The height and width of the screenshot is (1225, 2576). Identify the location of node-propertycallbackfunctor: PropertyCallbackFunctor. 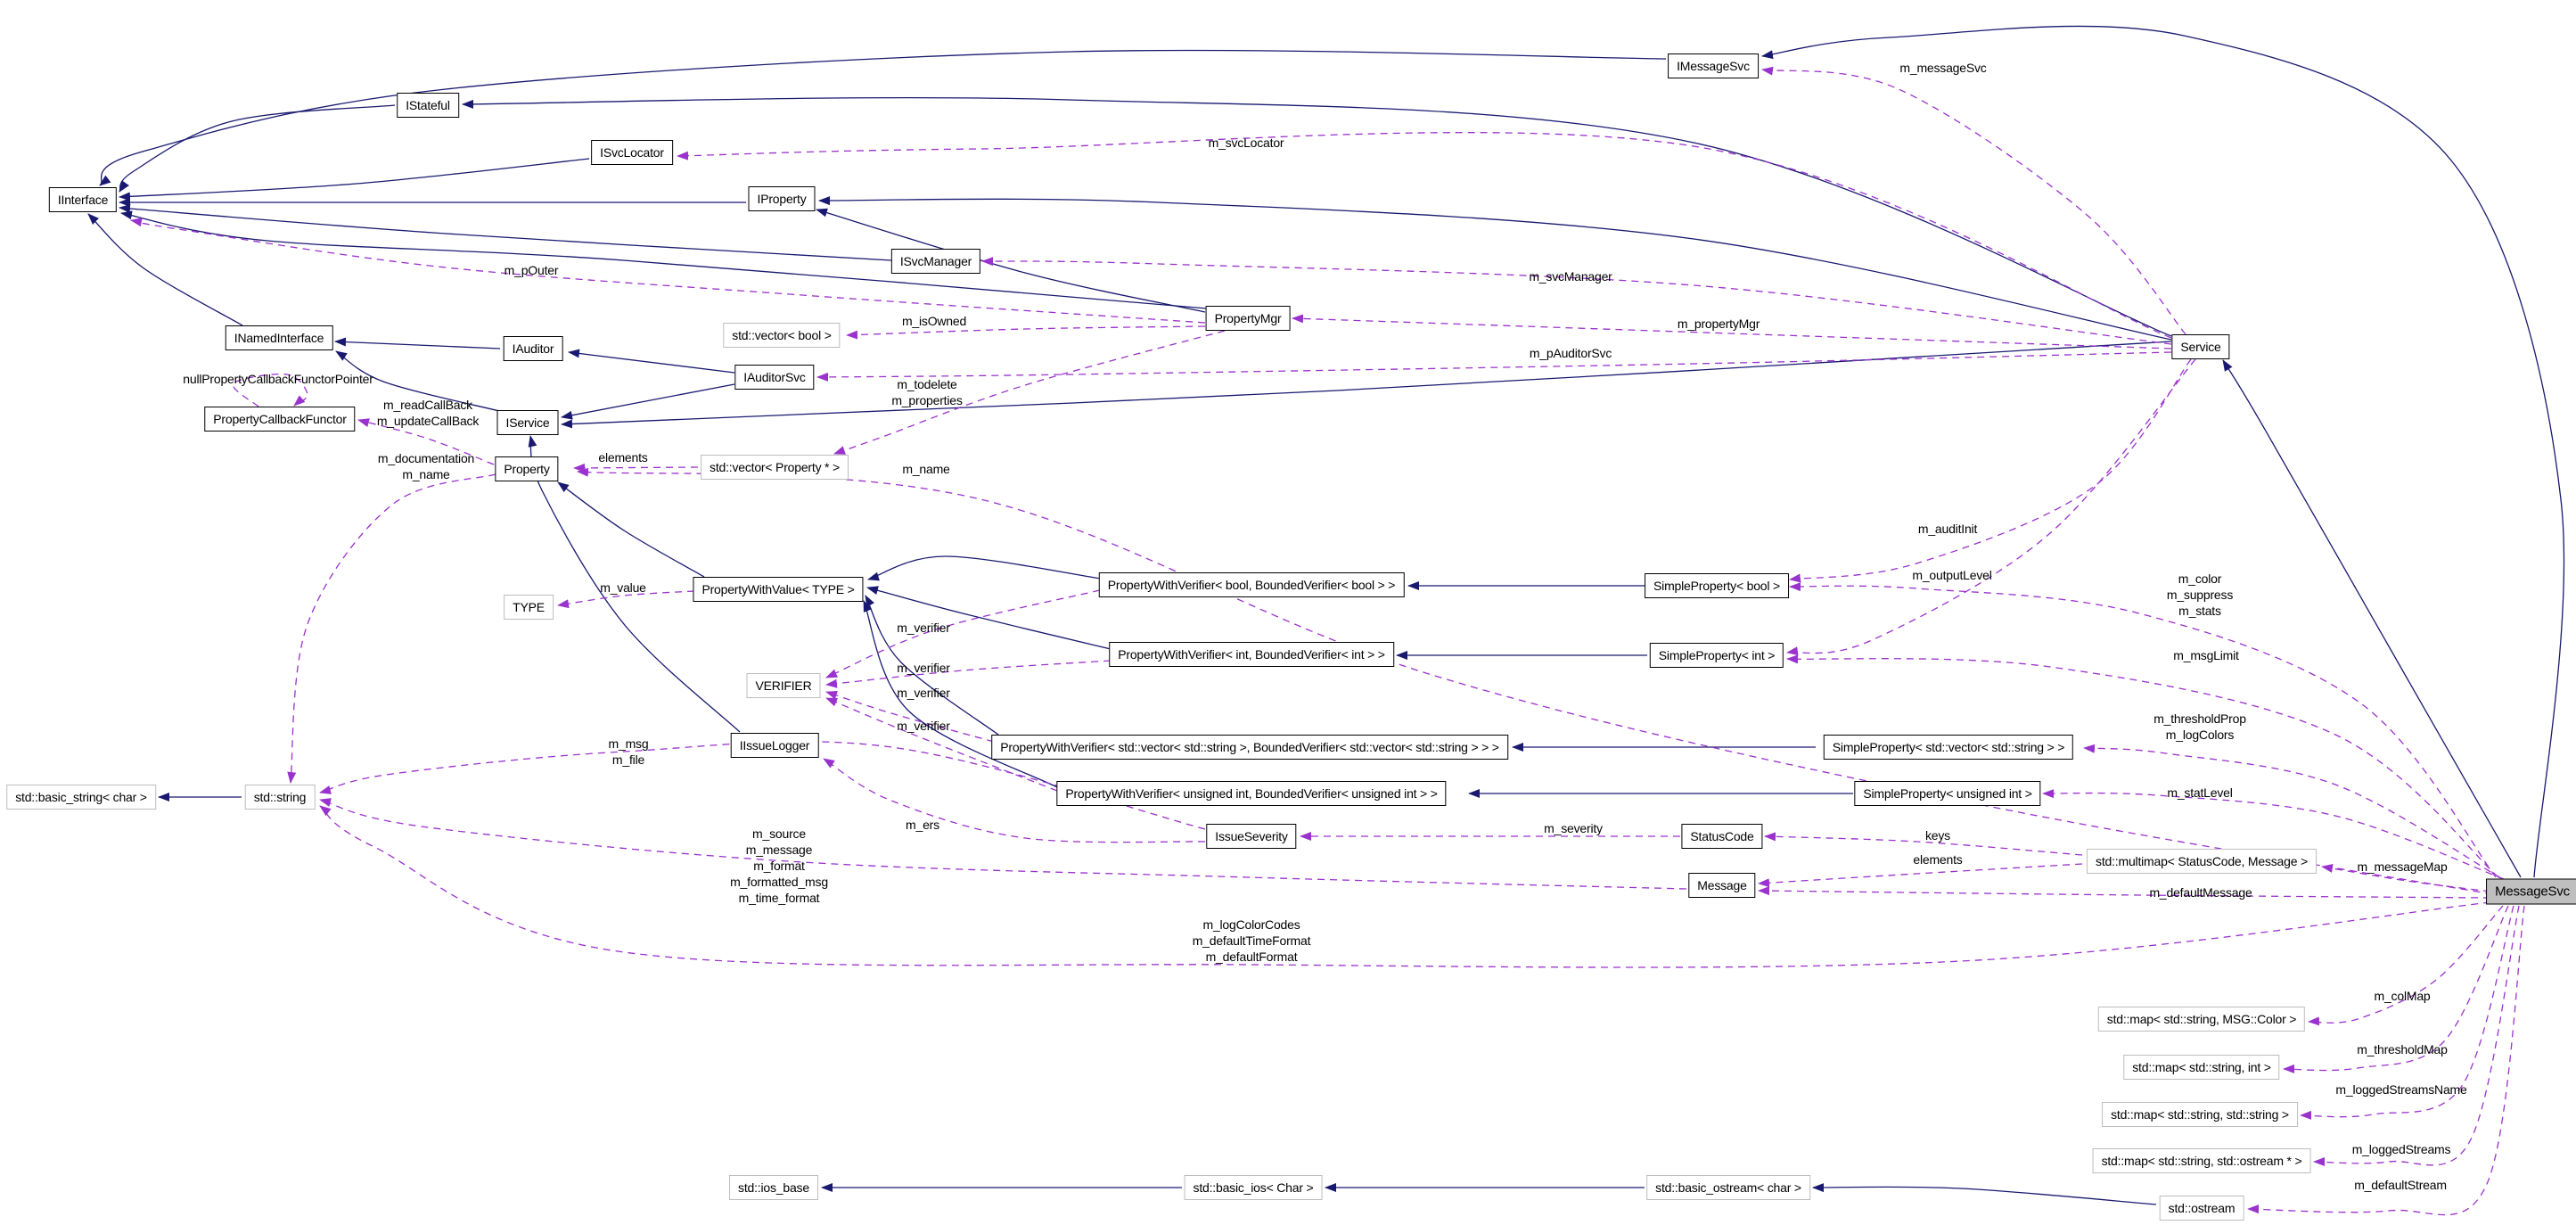
(280, 419).